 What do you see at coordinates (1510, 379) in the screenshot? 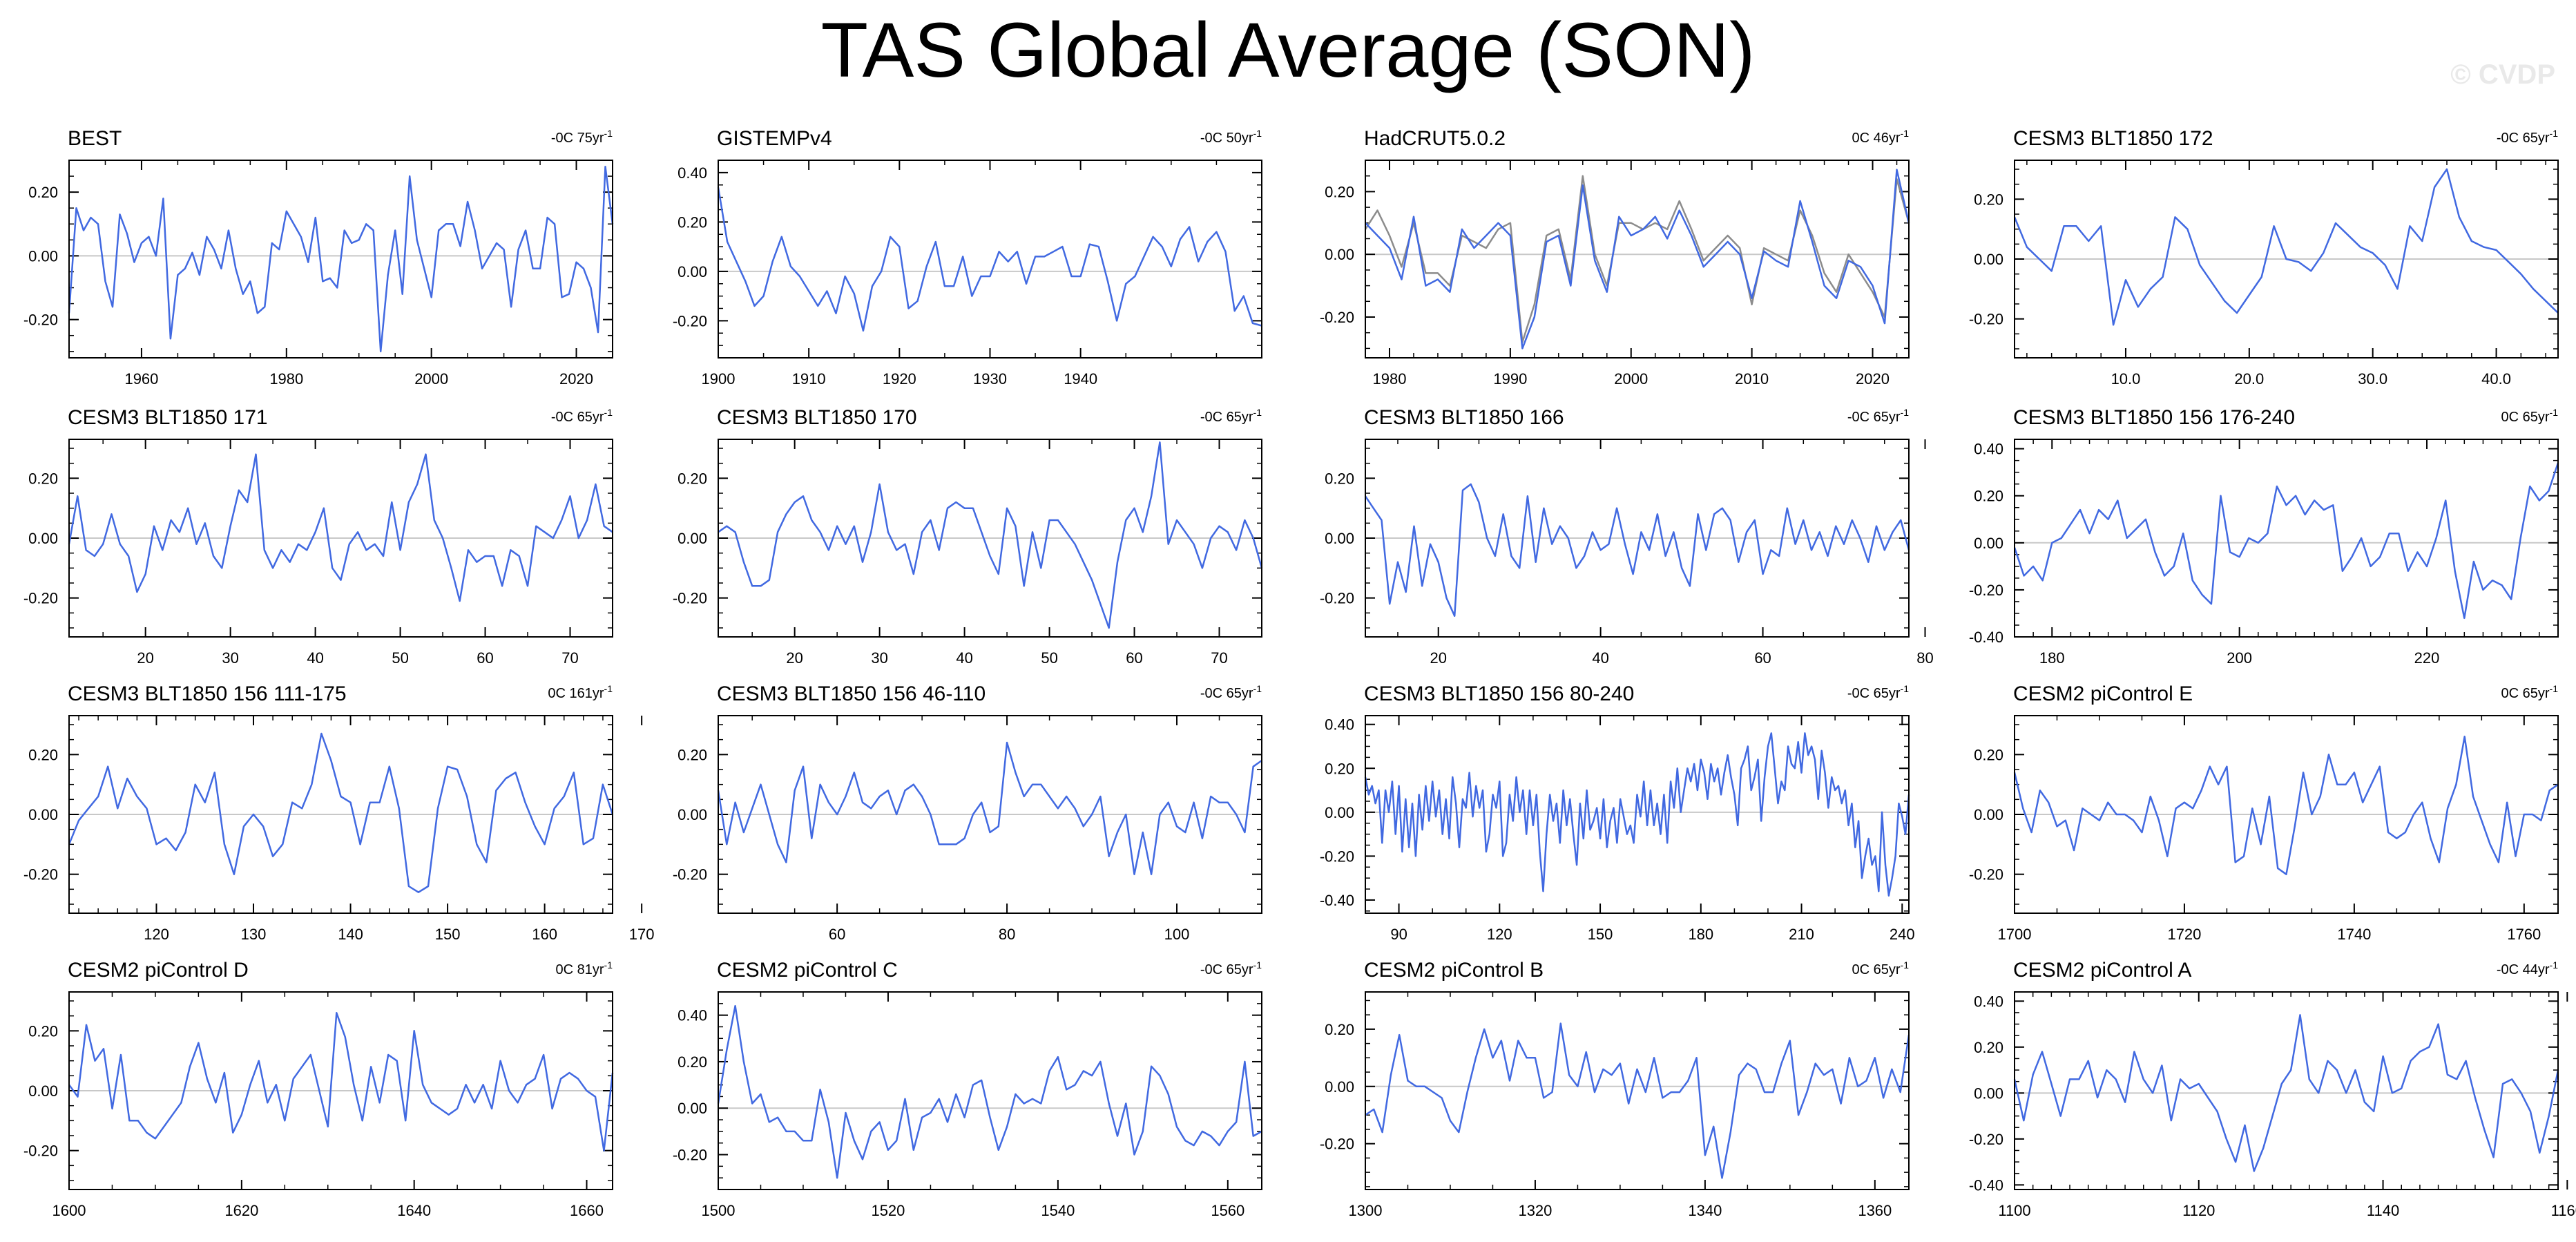
I see `x-tick-label: 1990` at bounding box center [1510, 379].